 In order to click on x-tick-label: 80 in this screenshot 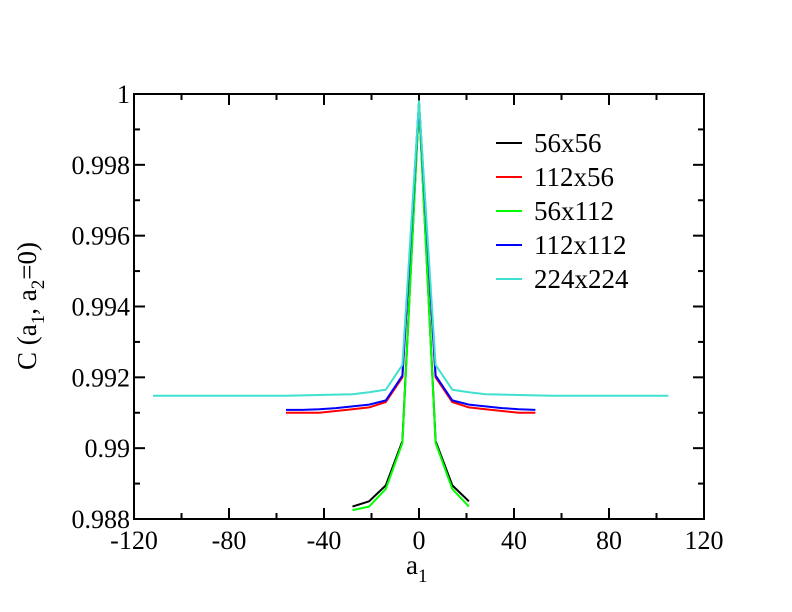, I will do `click(609, 540)`.